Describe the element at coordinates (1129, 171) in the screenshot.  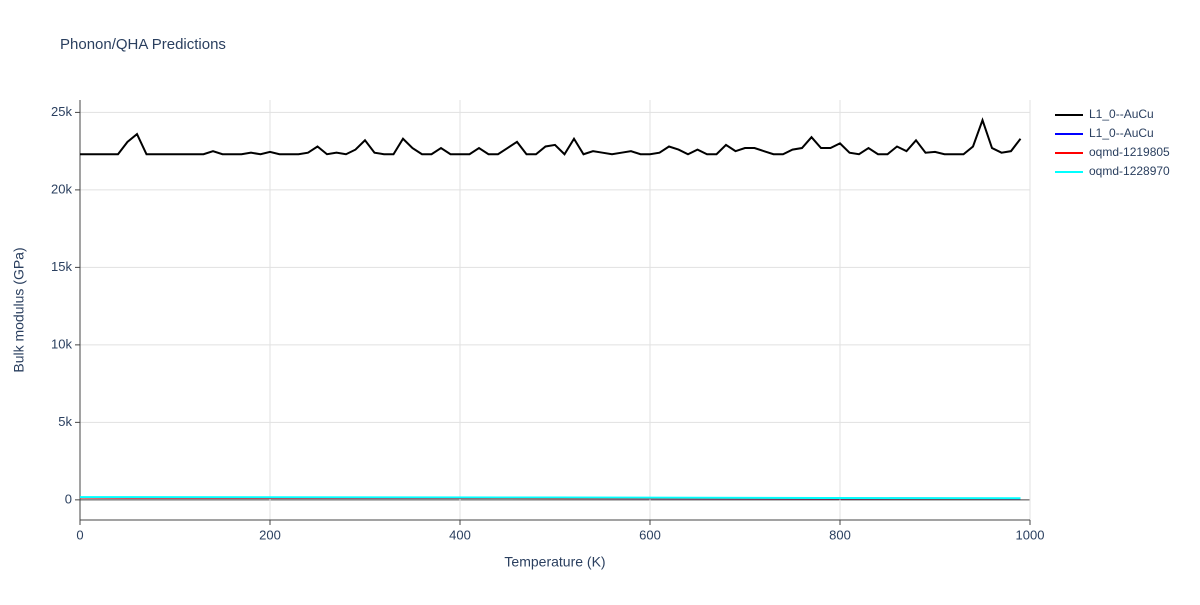
I see `legend-label: oqmd-1228970` at that location.